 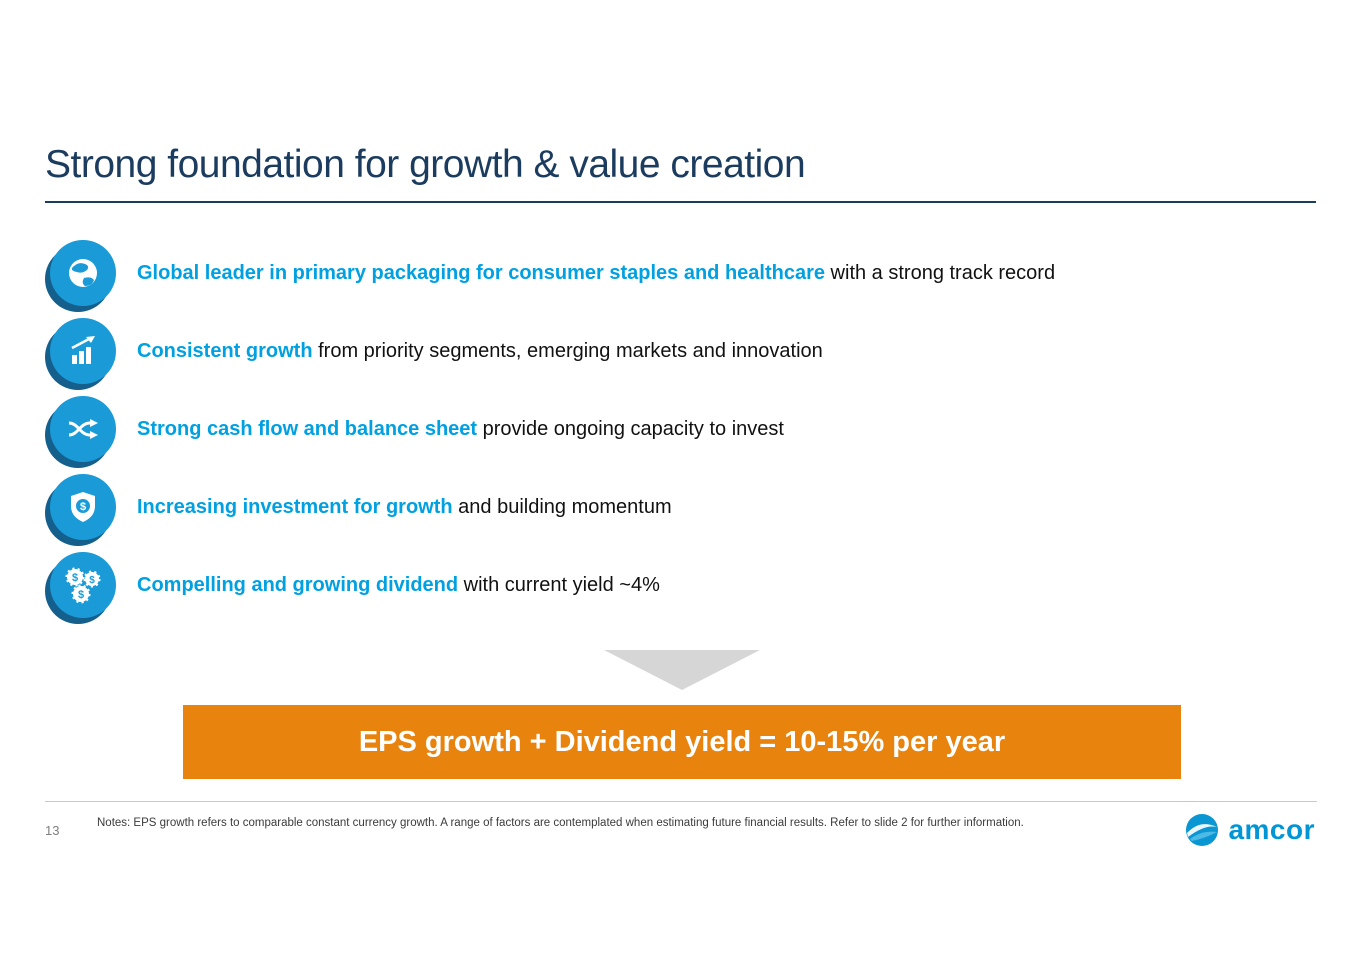 What do you see at coordinates (680, 202) in the screenshot?
I see `title-underline` at bounding box center [680, 202].